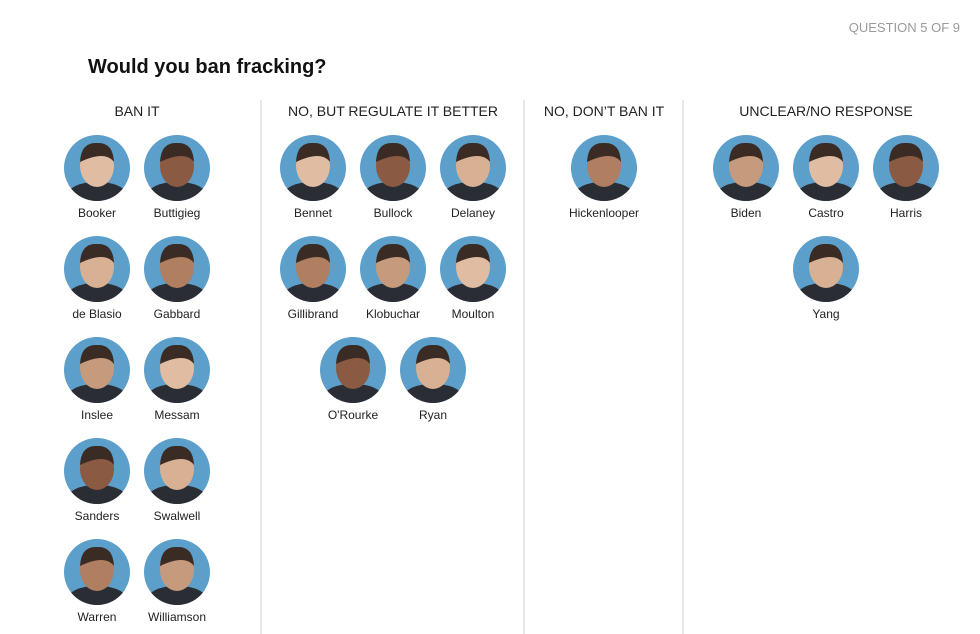  I want to click on candidate-name: Buttigieg, so click(177, 213).